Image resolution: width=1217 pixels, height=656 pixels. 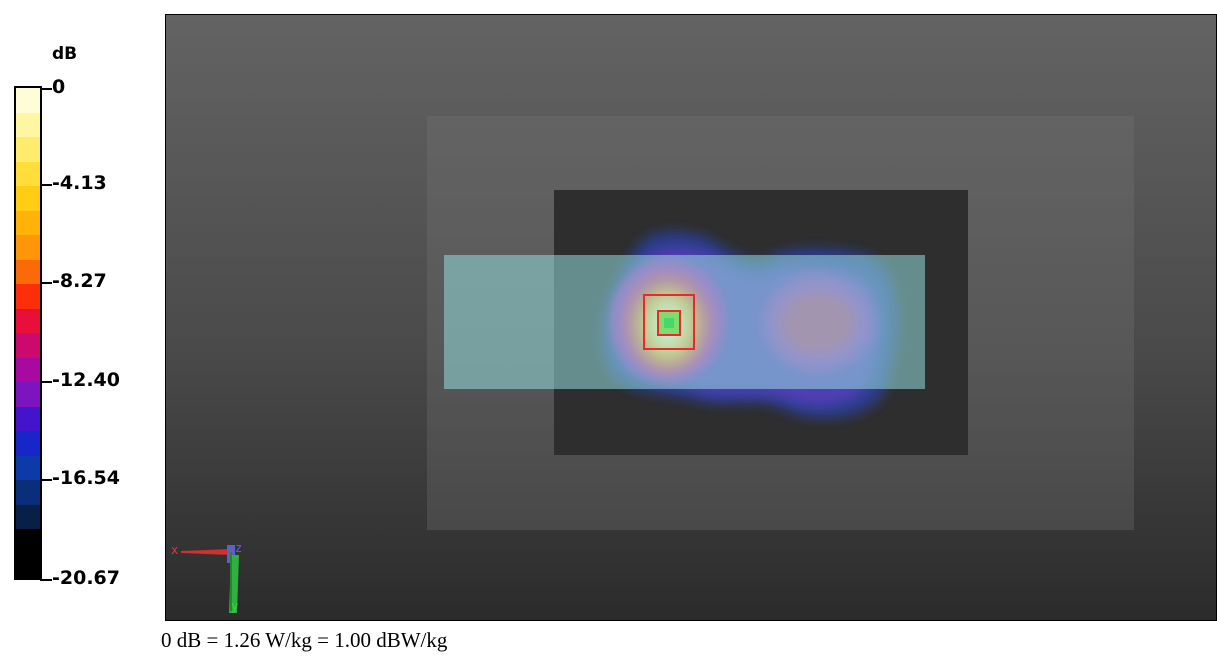 What do you see at coordinates (175, 550) in the screenshot?
I see `x-axis-label: x` at bounding box center [175, 550].